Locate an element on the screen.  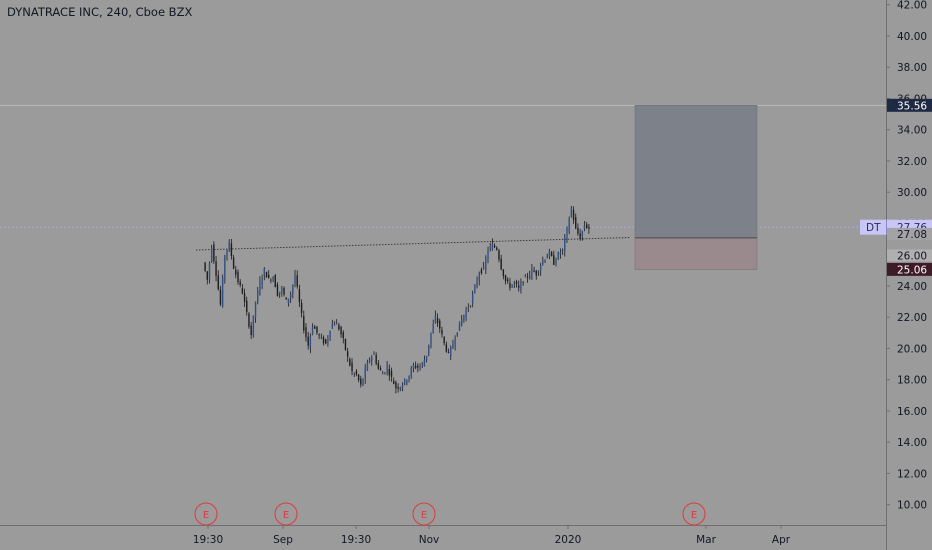
x-tick-label: Mar is located at coordinates (706, 540).